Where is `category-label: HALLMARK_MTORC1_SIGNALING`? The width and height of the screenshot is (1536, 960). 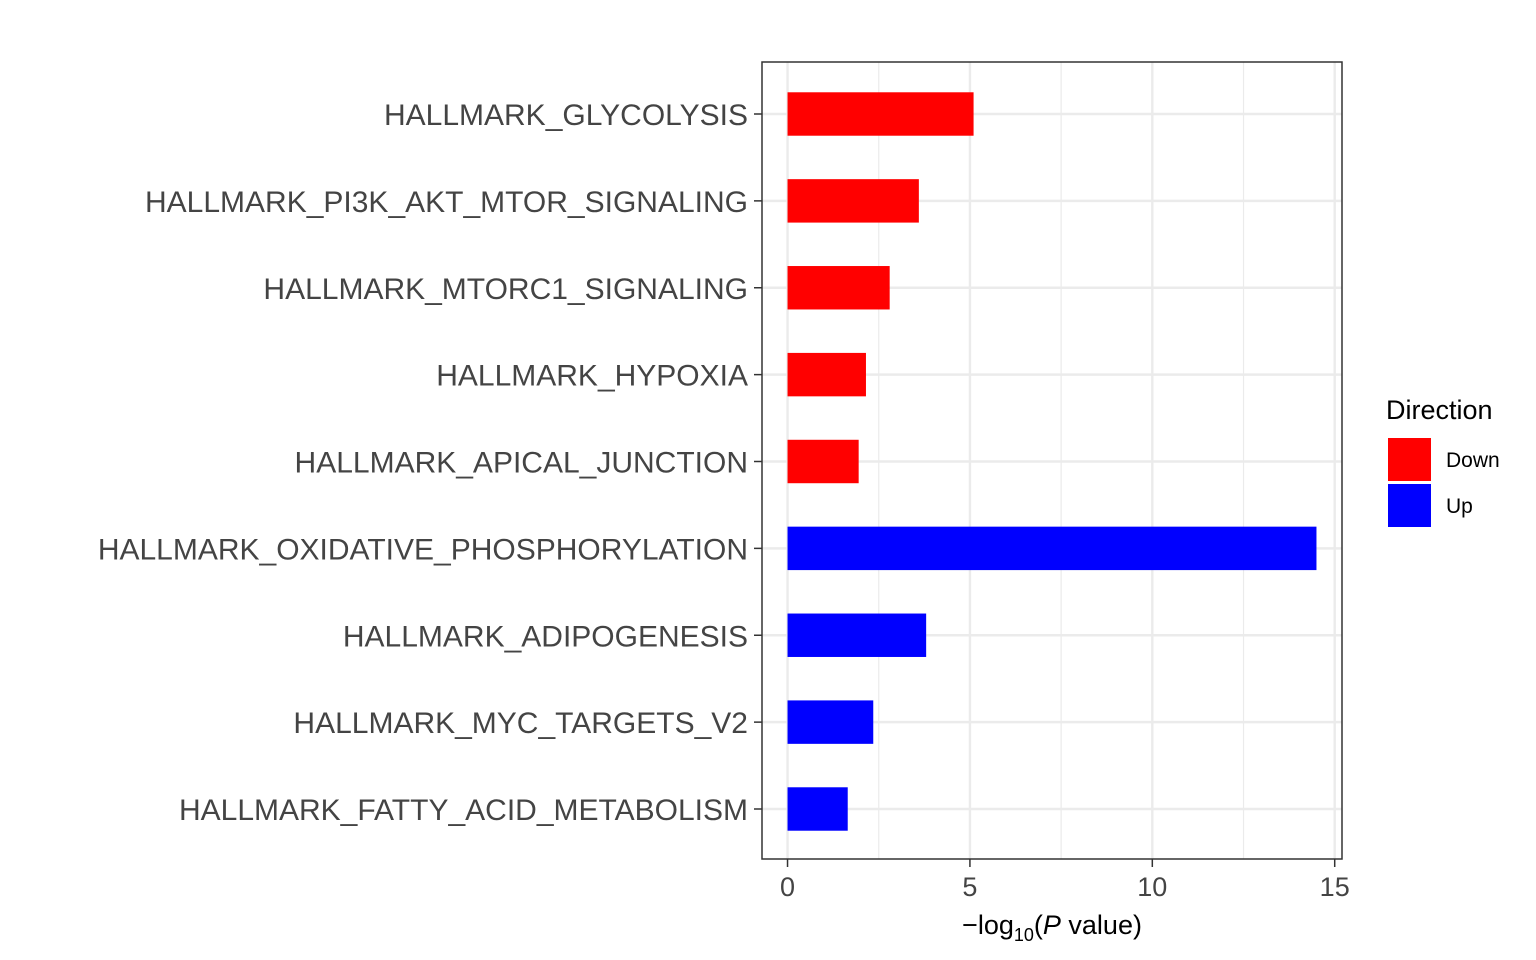
category-label: HALLMARK_MTORC1_SIGNALING is located at coordinates (505, 289).